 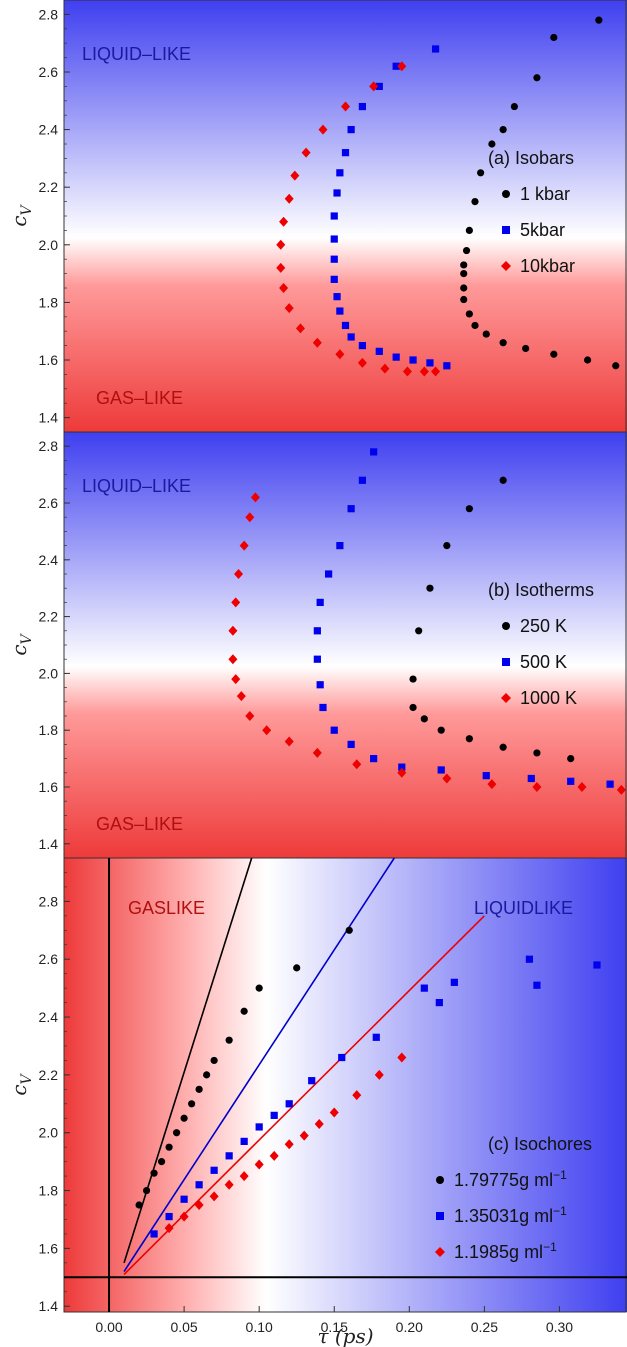 What do you see at coordinates (49, 673) in the screenshot?
I see `y-tick-label: 2.0` at bounding box center [49, 673].